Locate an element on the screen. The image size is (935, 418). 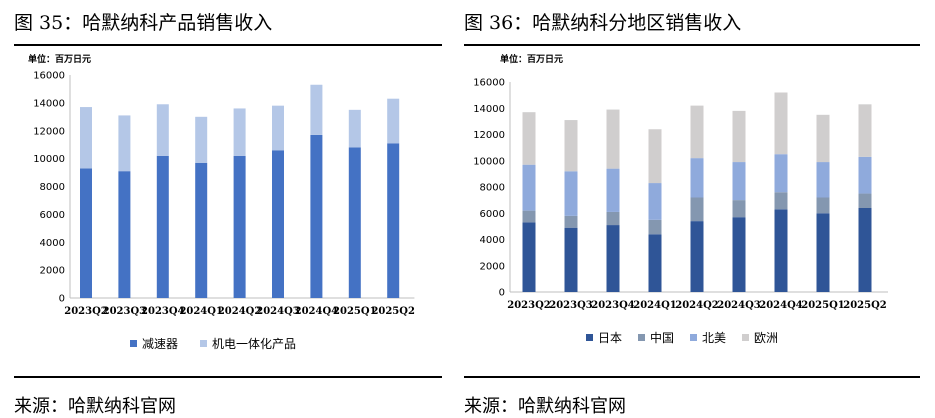
left-ytick-label: 4000 is located at coordinates (52, 243).